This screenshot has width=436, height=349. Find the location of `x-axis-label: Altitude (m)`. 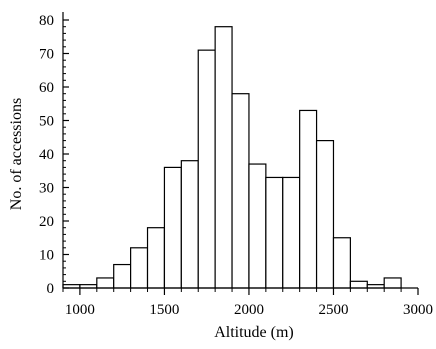

x-axis-label: Altitude (m) is located at coordinates (254, 332).